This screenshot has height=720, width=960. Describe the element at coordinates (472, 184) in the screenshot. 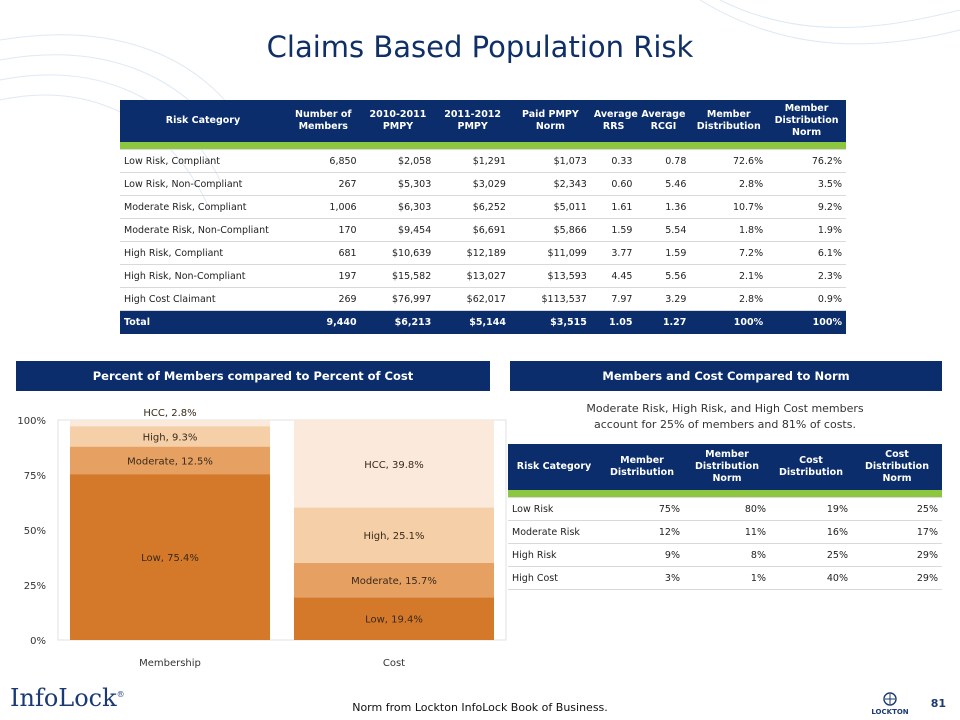

I see `risk-table-cell: $3,029` at that location.